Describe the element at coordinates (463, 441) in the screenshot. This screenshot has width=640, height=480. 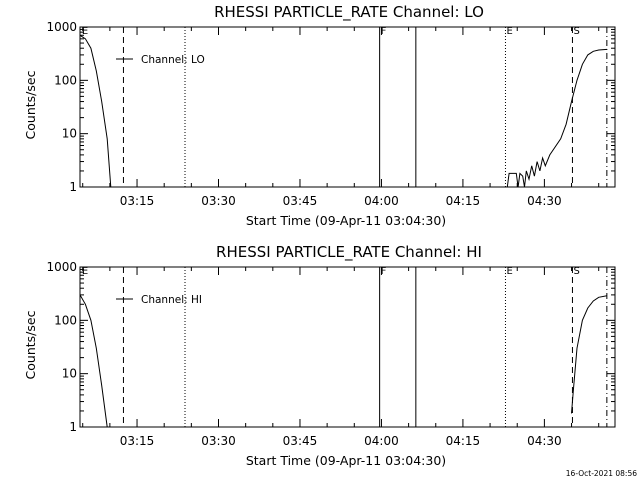
I see `hi-x-tick-label: 04:15` at that location.